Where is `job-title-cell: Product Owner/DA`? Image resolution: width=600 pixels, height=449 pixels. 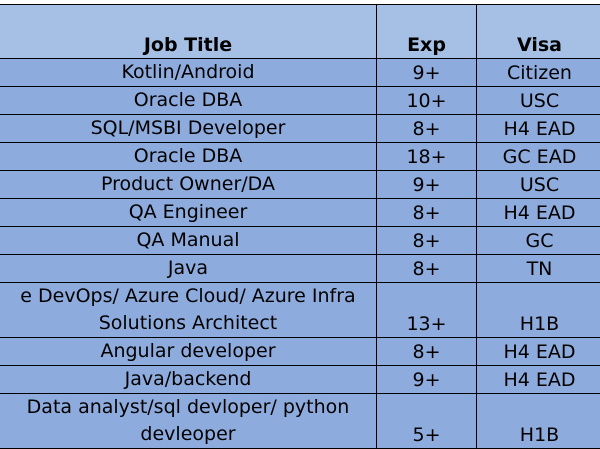
job-title-cell: Product Owner/DA is located at coordinates (188, 185).